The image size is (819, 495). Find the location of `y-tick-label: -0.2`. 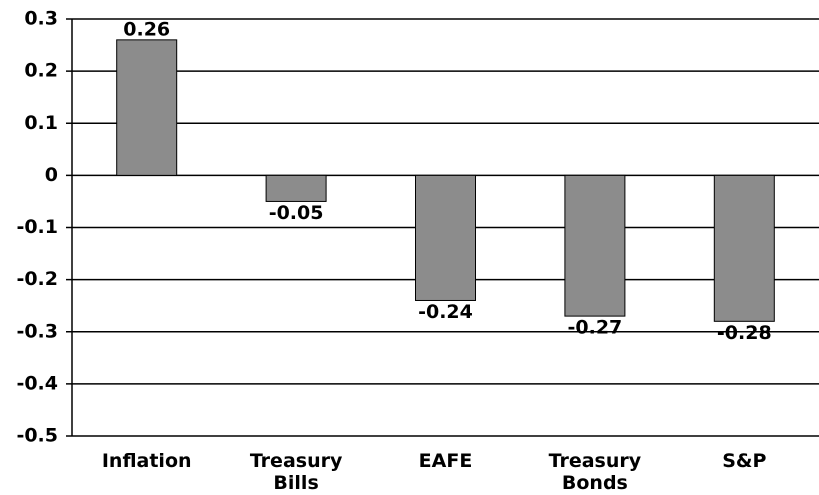

y-tick-label: -0.2 is located at coordinates (37, 279).